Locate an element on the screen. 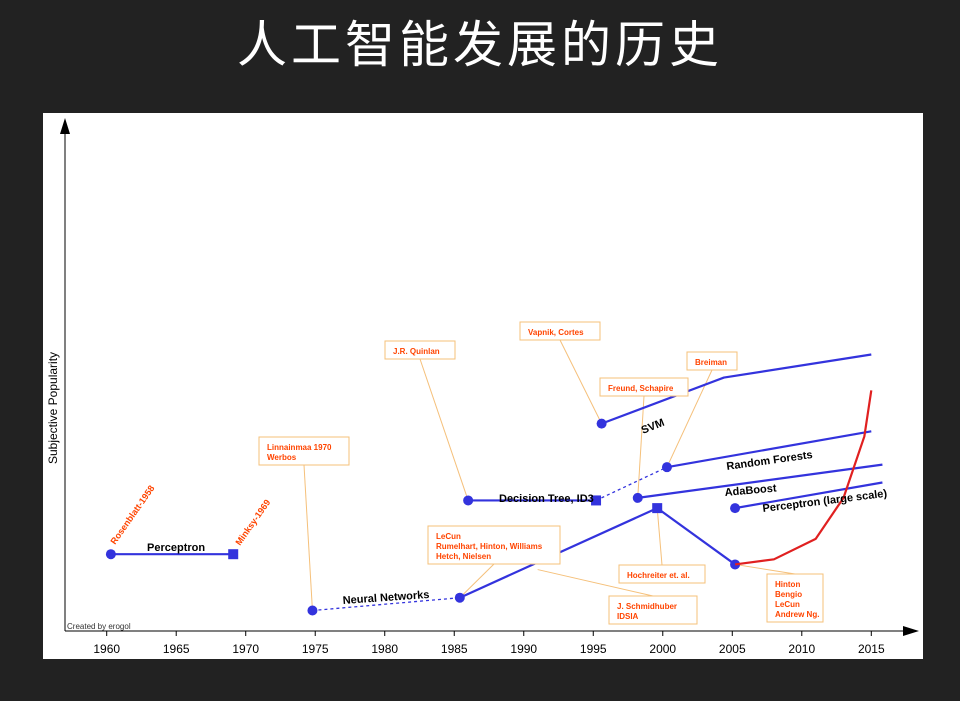 This screenshot has height=701, width=960. deep-learning-curve-line is located at coordinates (803, 478).